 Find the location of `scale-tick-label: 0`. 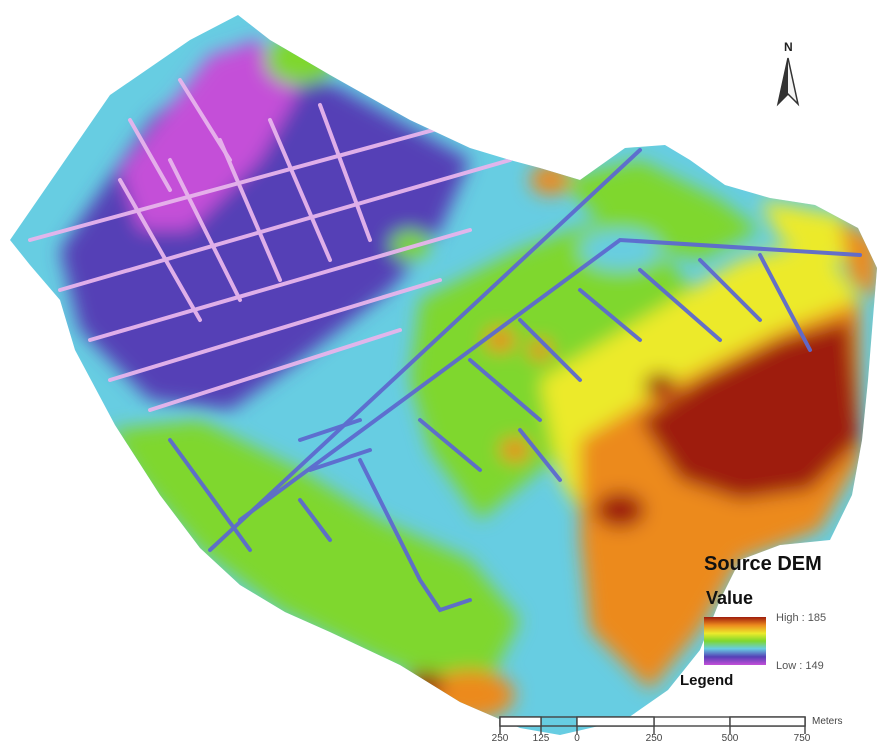

scale-tick-label: 0 is located at coordinates (577, 738).